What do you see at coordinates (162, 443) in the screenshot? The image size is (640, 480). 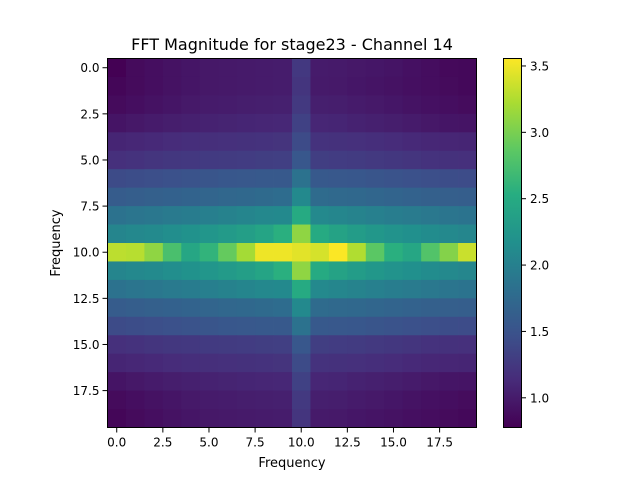 I see `x-tick-label: 2.5` at bounding box center [162, 443].